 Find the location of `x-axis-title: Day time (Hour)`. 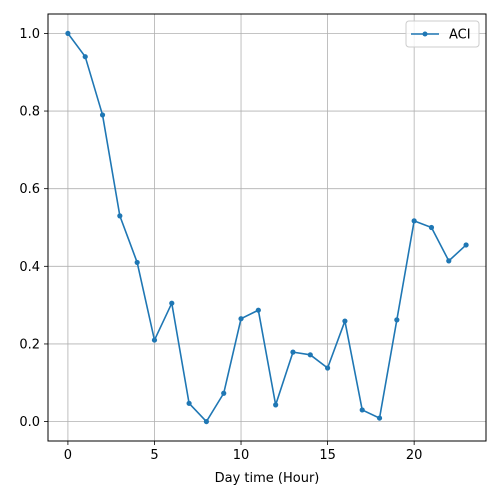

x-axis-title: Day time (Hour) is located at coordinates (267, 478).